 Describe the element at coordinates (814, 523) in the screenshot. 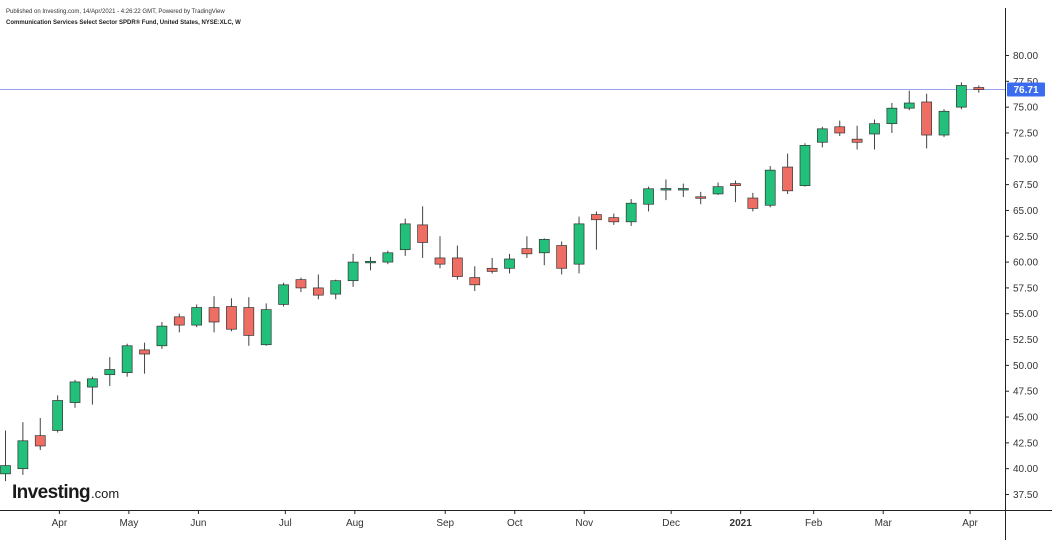

I see `x-tick-label: Feb` at that location.